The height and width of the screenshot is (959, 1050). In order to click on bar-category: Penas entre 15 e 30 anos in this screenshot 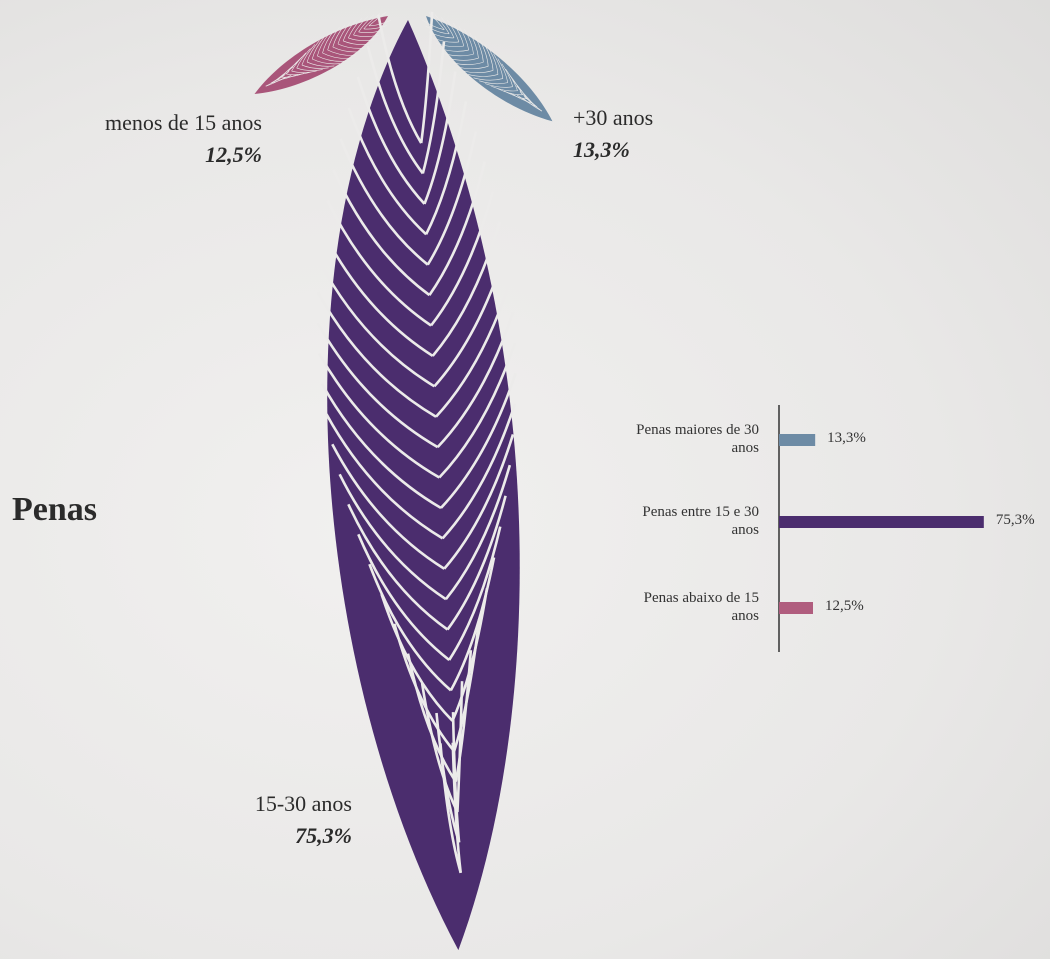, I will do `click(700, 521)`.